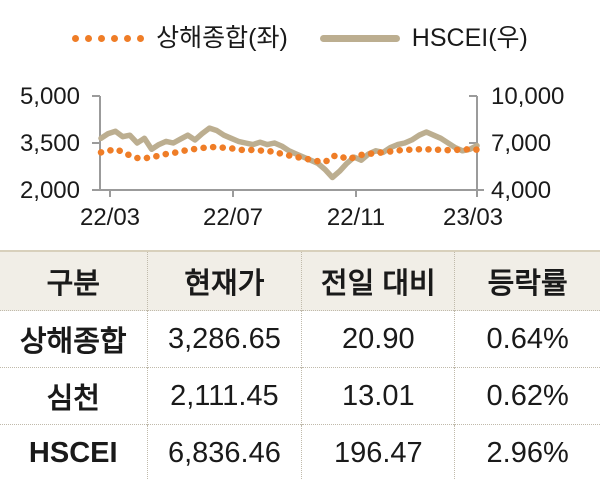 This screenshot has height=480, width=600. I want to click on legend-label-shanghai: 상해종합(좌), so click(222, 38).